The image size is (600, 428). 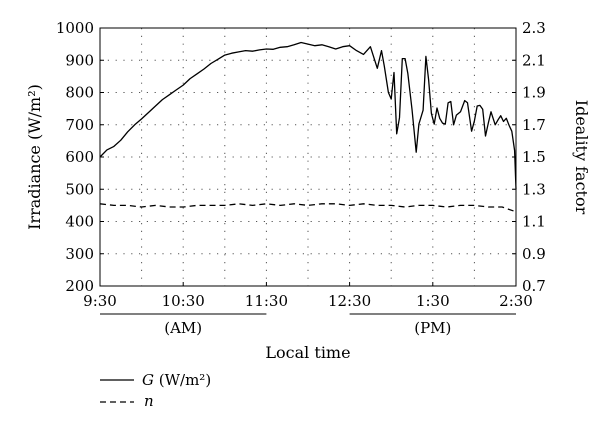 I want to click on x-tick-label: 1:30, so click(x=433, y=301).